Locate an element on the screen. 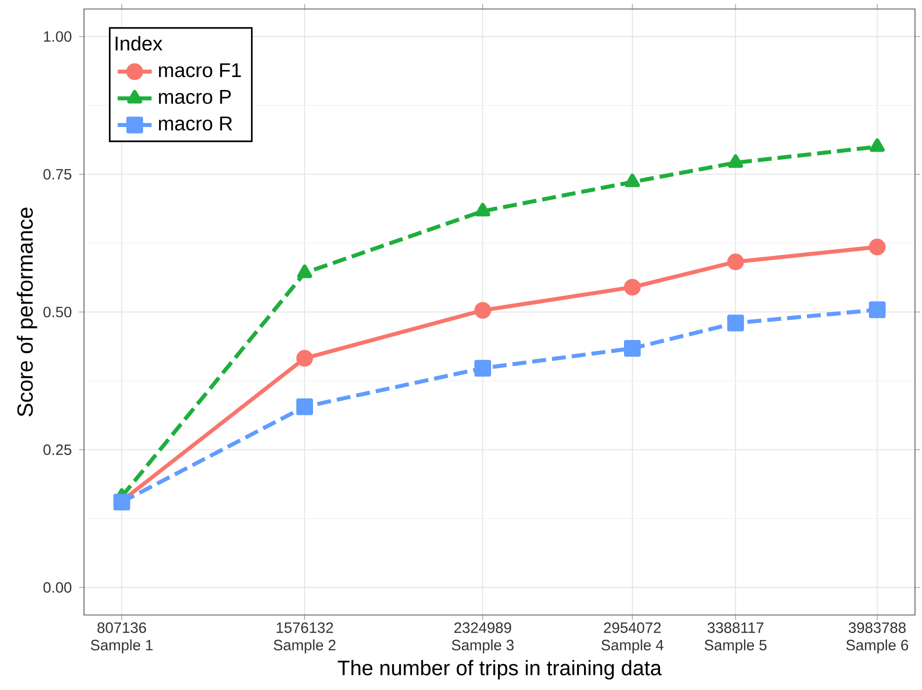  x-tick-label: 2954072 is located at coordinates (632, 627).